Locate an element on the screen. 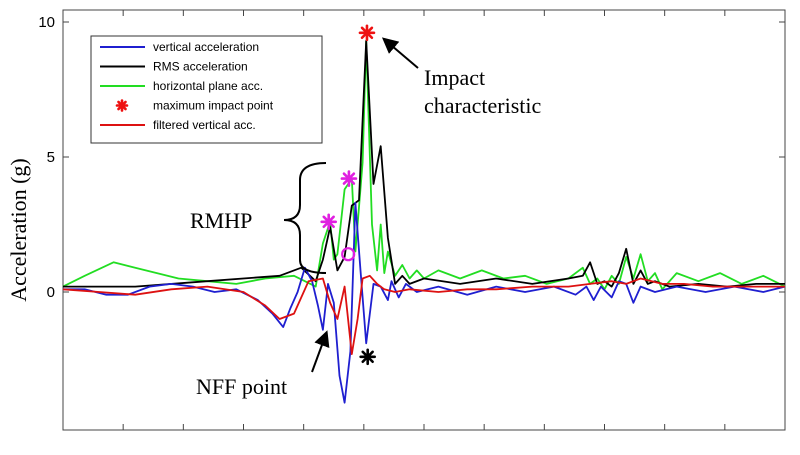  legend-label: RMS acceleration is located at coordinates (200, 67).